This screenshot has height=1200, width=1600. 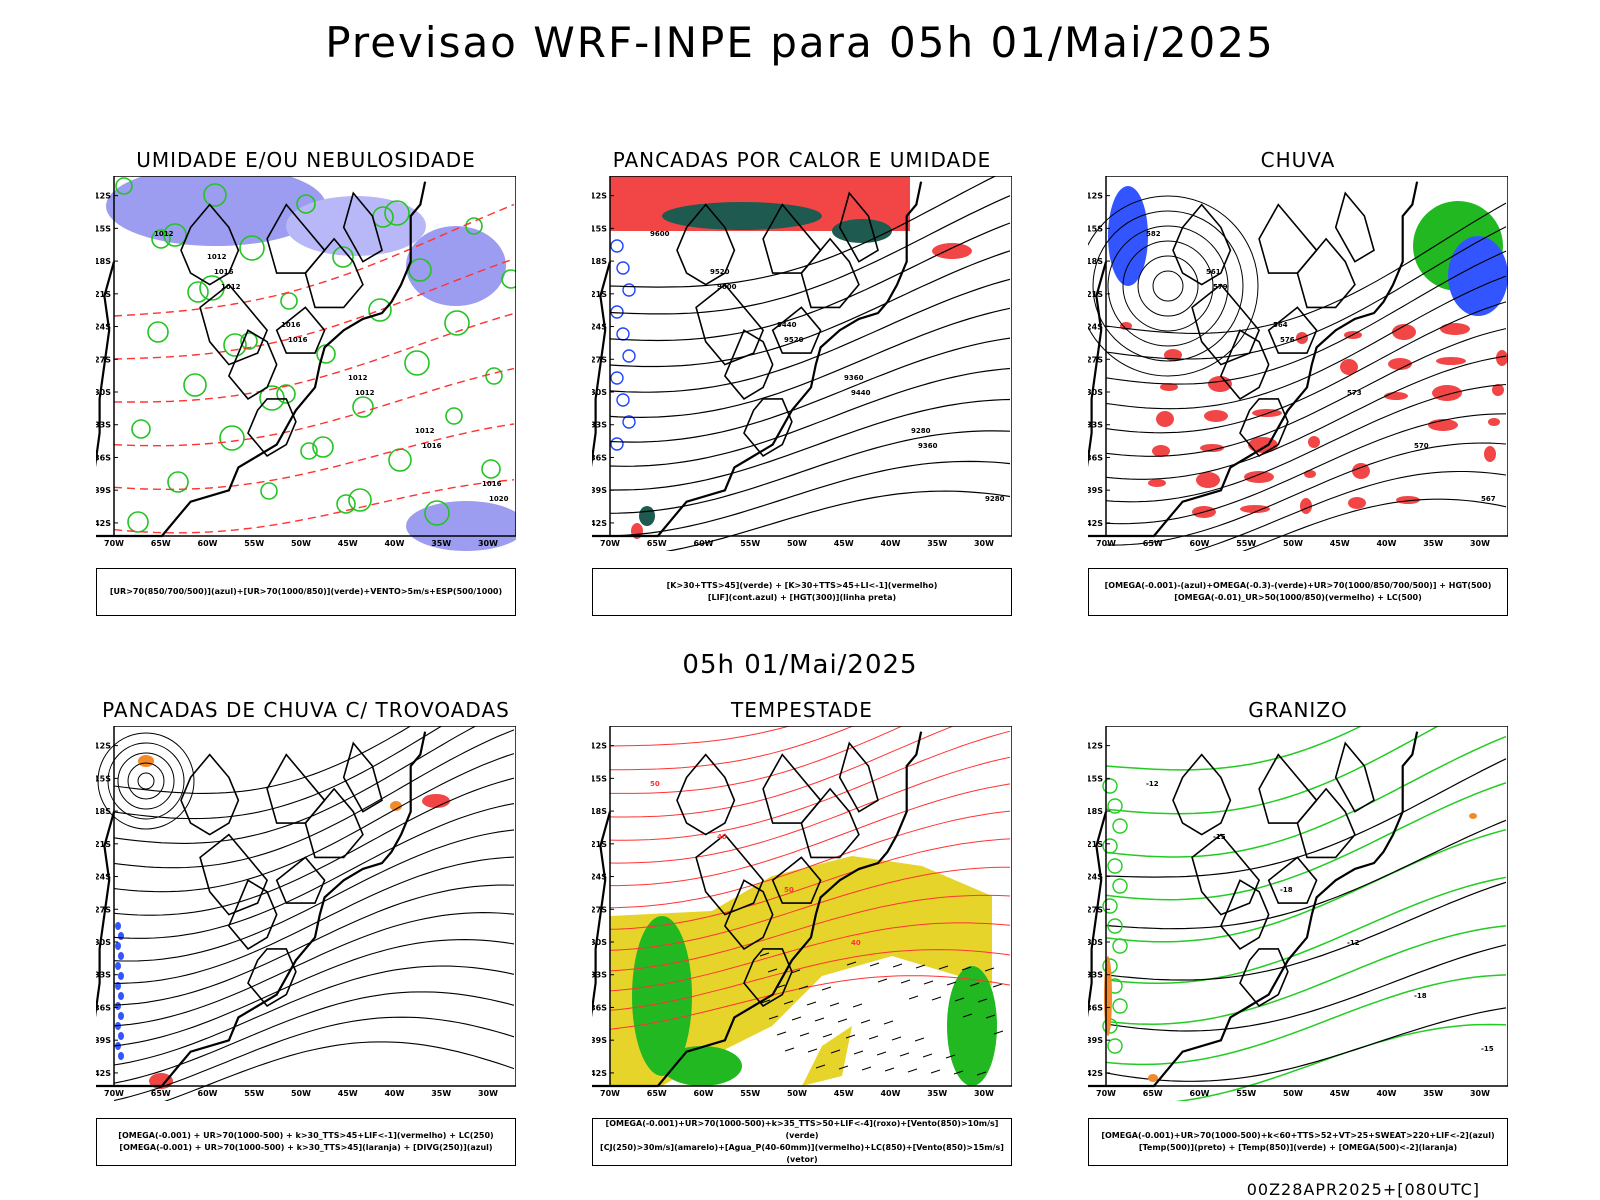 I want to click on contour-label: 9600, so click(x=727, y=287).